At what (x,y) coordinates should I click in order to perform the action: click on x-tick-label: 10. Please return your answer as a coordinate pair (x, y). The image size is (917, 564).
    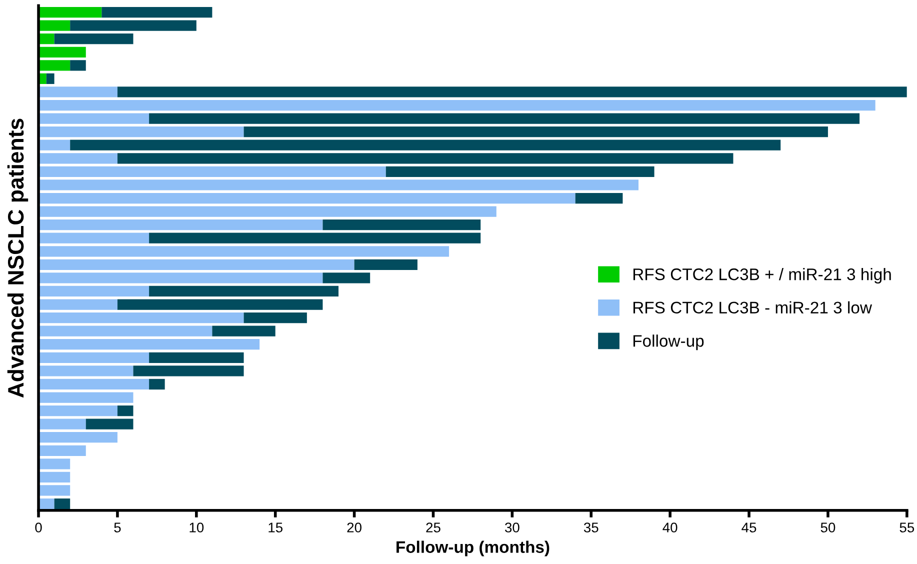
    Looking at the image, I should click on (197, 527).